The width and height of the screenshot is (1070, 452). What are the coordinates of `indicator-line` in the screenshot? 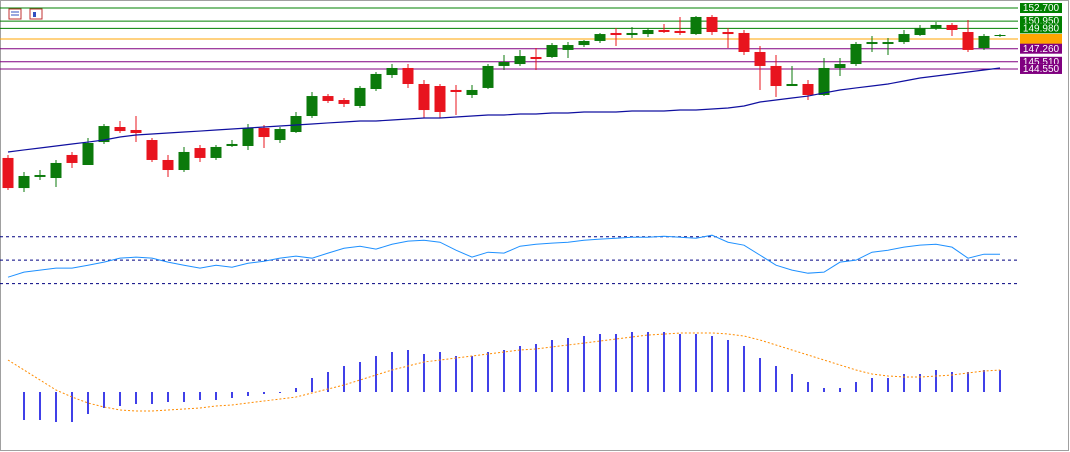 It's located at (503, 256).